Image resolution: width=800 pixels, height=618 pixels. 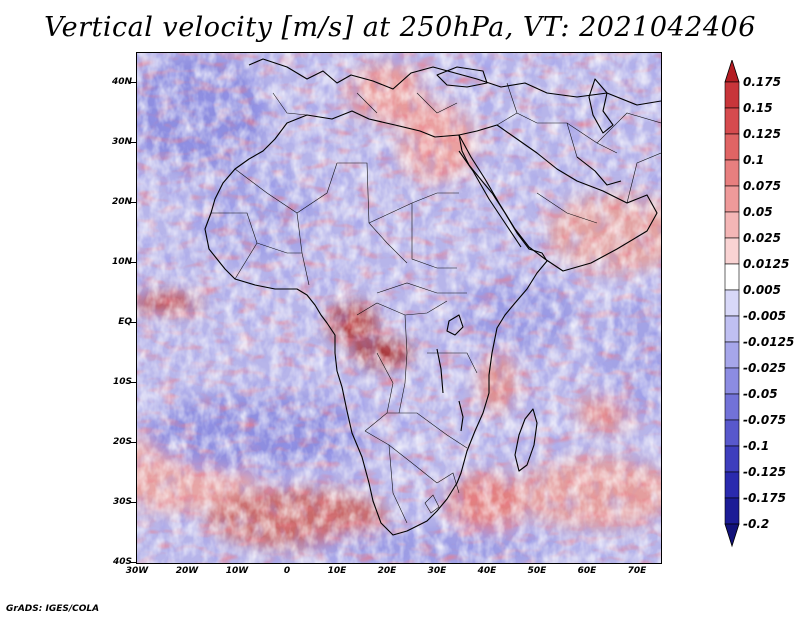 What do you see at coordinates (487, 571) in the screenshot?
I see `lon-label: 40E` at bounding box center [487, 571].